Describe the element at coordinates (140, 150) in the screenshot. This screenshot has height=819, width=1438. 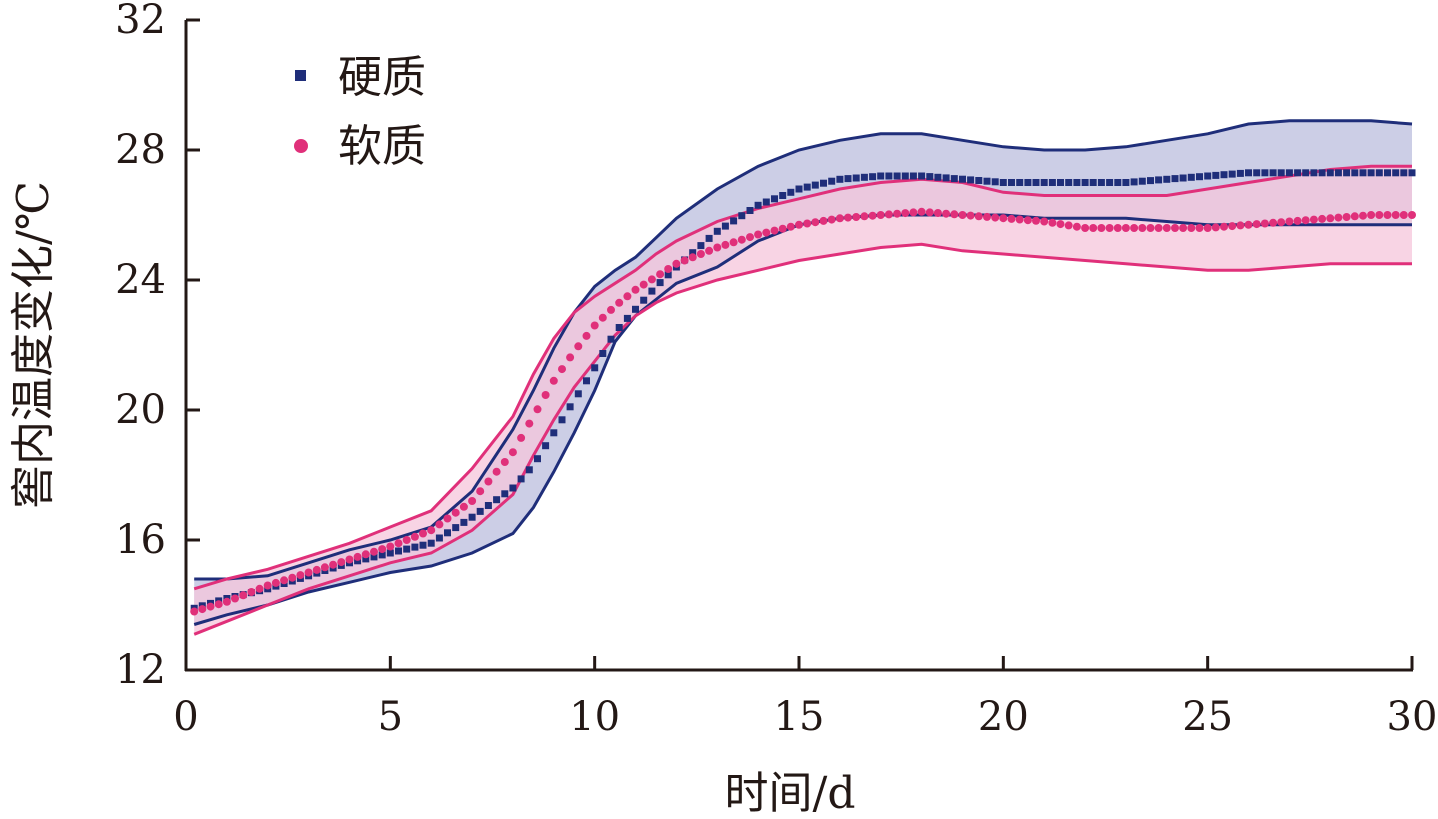
I see `y-tick-label: 28` at that location.